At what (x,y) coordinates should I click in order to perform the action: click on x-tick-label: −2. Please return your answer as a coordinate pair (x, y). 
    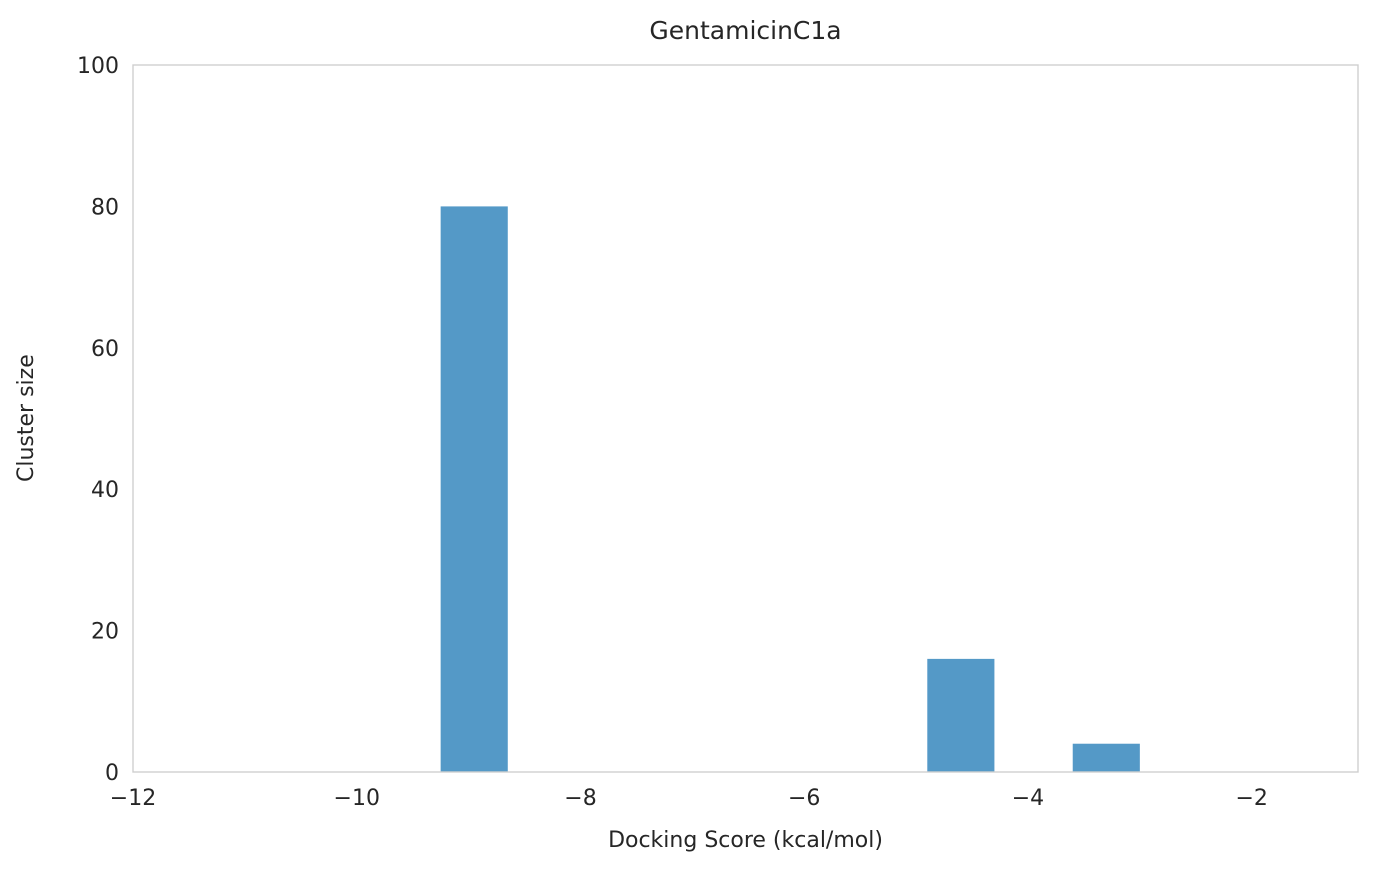
    Looking at the image, I should click on (1252, 798).